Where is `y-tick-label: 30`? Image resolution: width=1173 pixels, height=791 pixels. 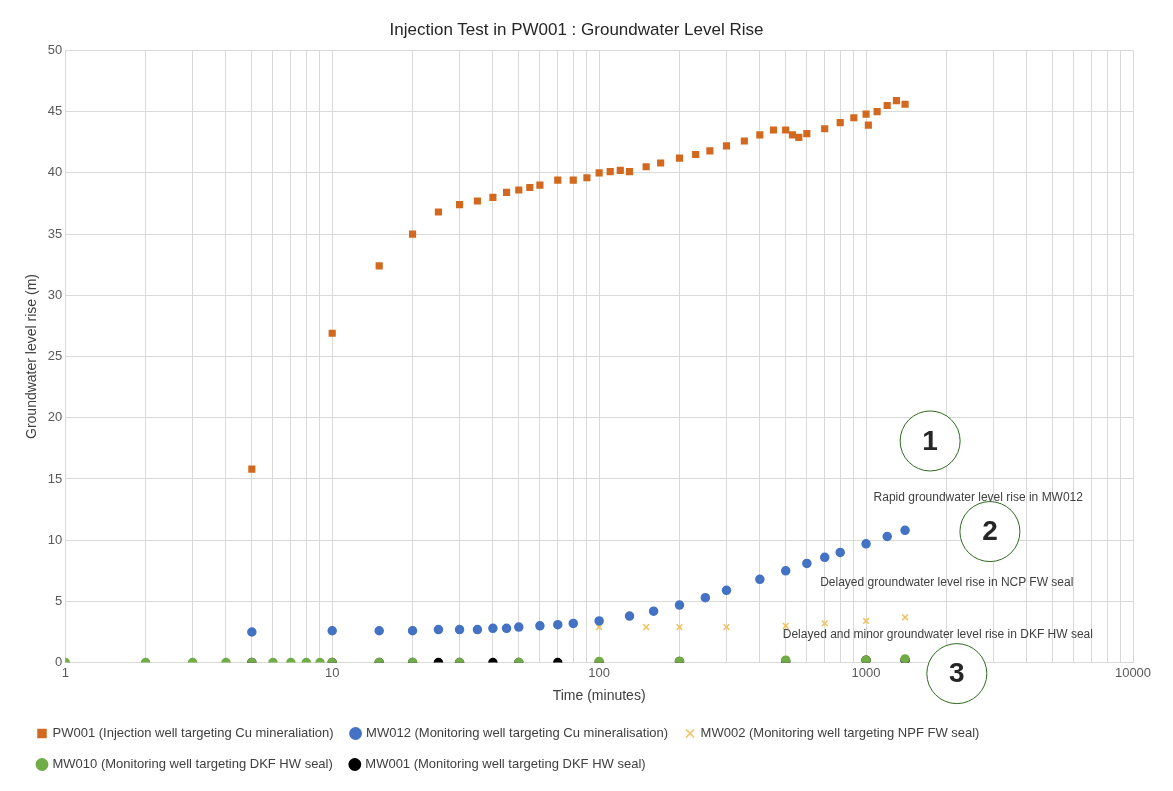 y-tick-label: 30 is located at coordinates (55, 294).